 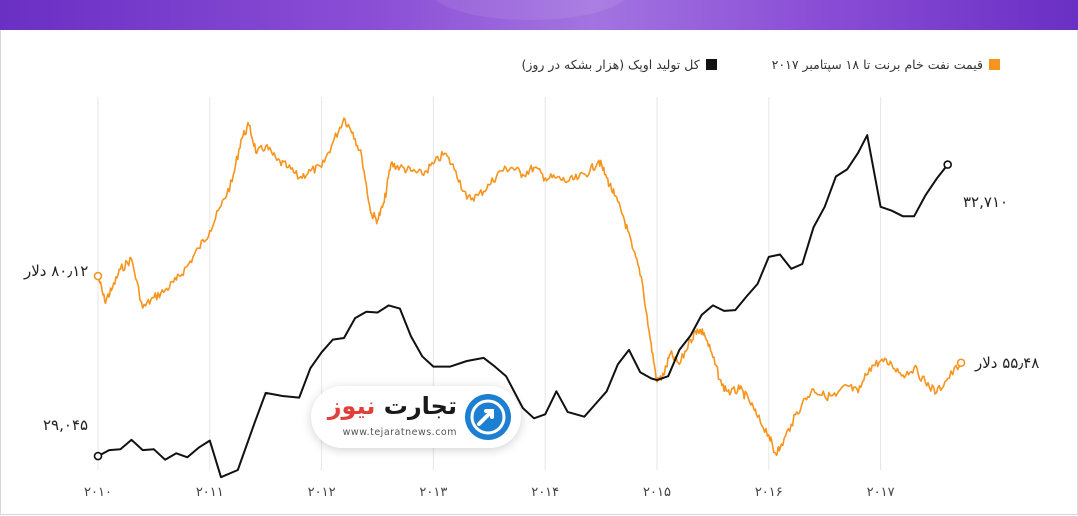 I want to click on brand-logo: تجارت نیوز www.tejaratnews.com, so click(x=416, y=417).